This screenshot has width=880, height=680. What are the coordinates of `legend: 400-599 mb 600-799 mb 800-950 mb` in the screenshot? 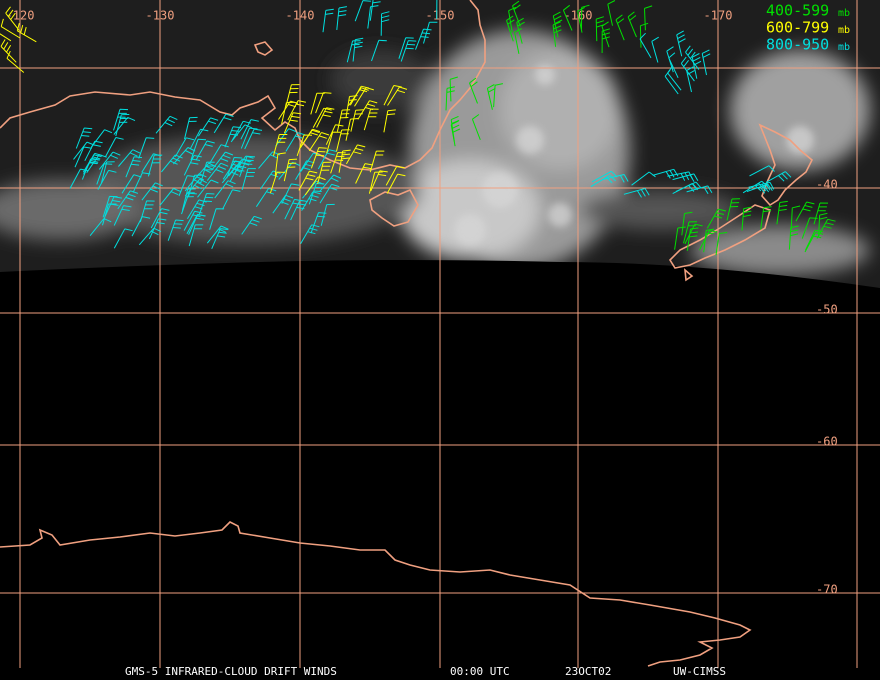 It's located at (808, 28).